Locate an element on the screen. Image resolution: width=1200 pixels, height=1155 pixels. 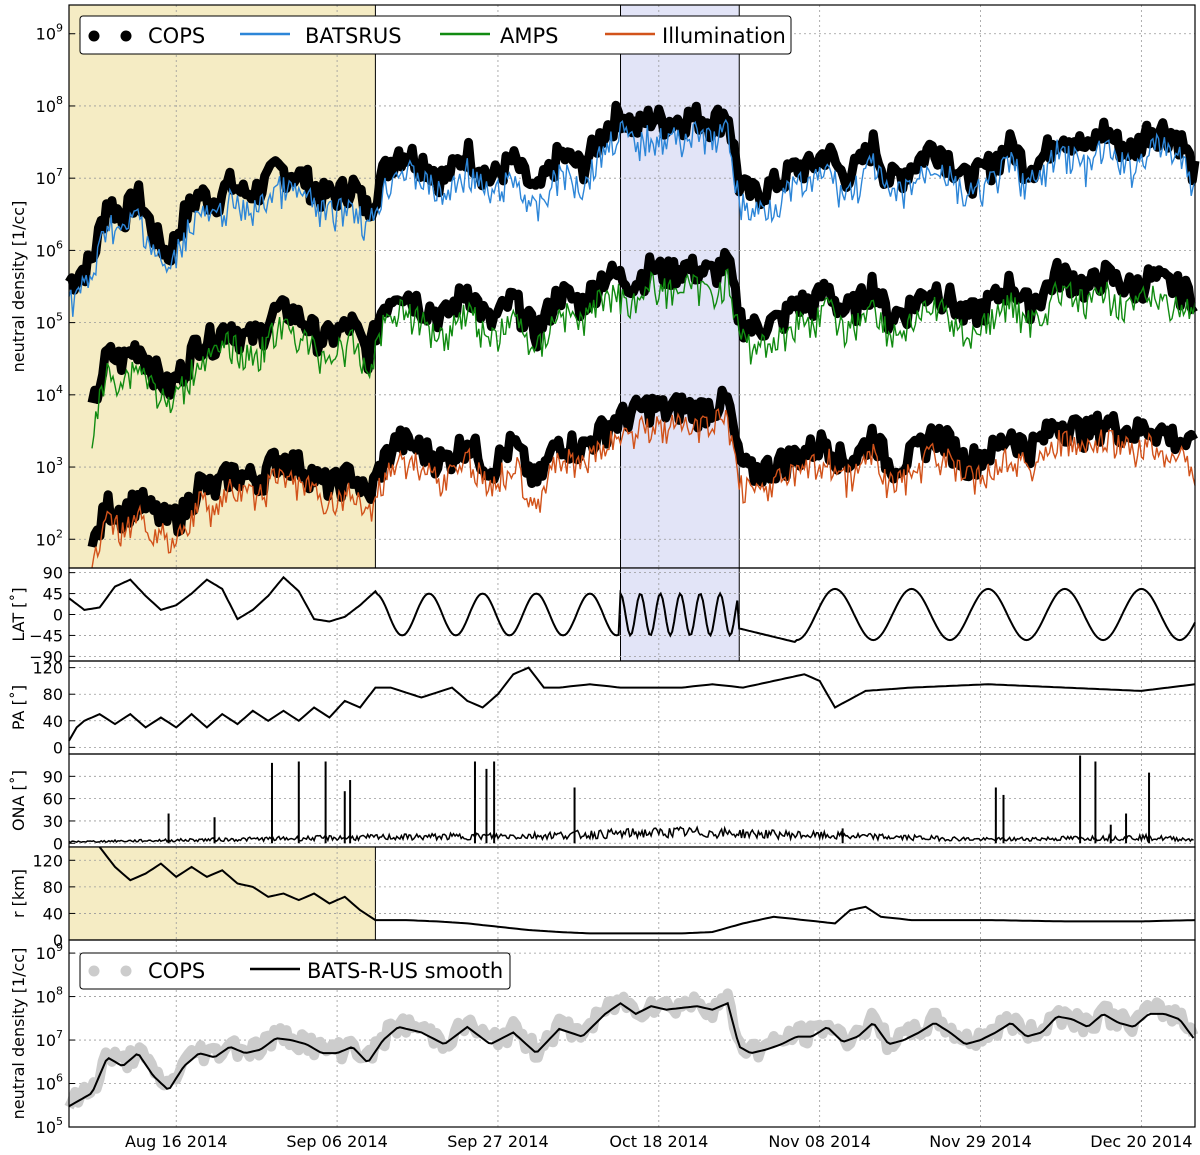
latitude-ytick-label: 45 is located at coordinates (53, 594).